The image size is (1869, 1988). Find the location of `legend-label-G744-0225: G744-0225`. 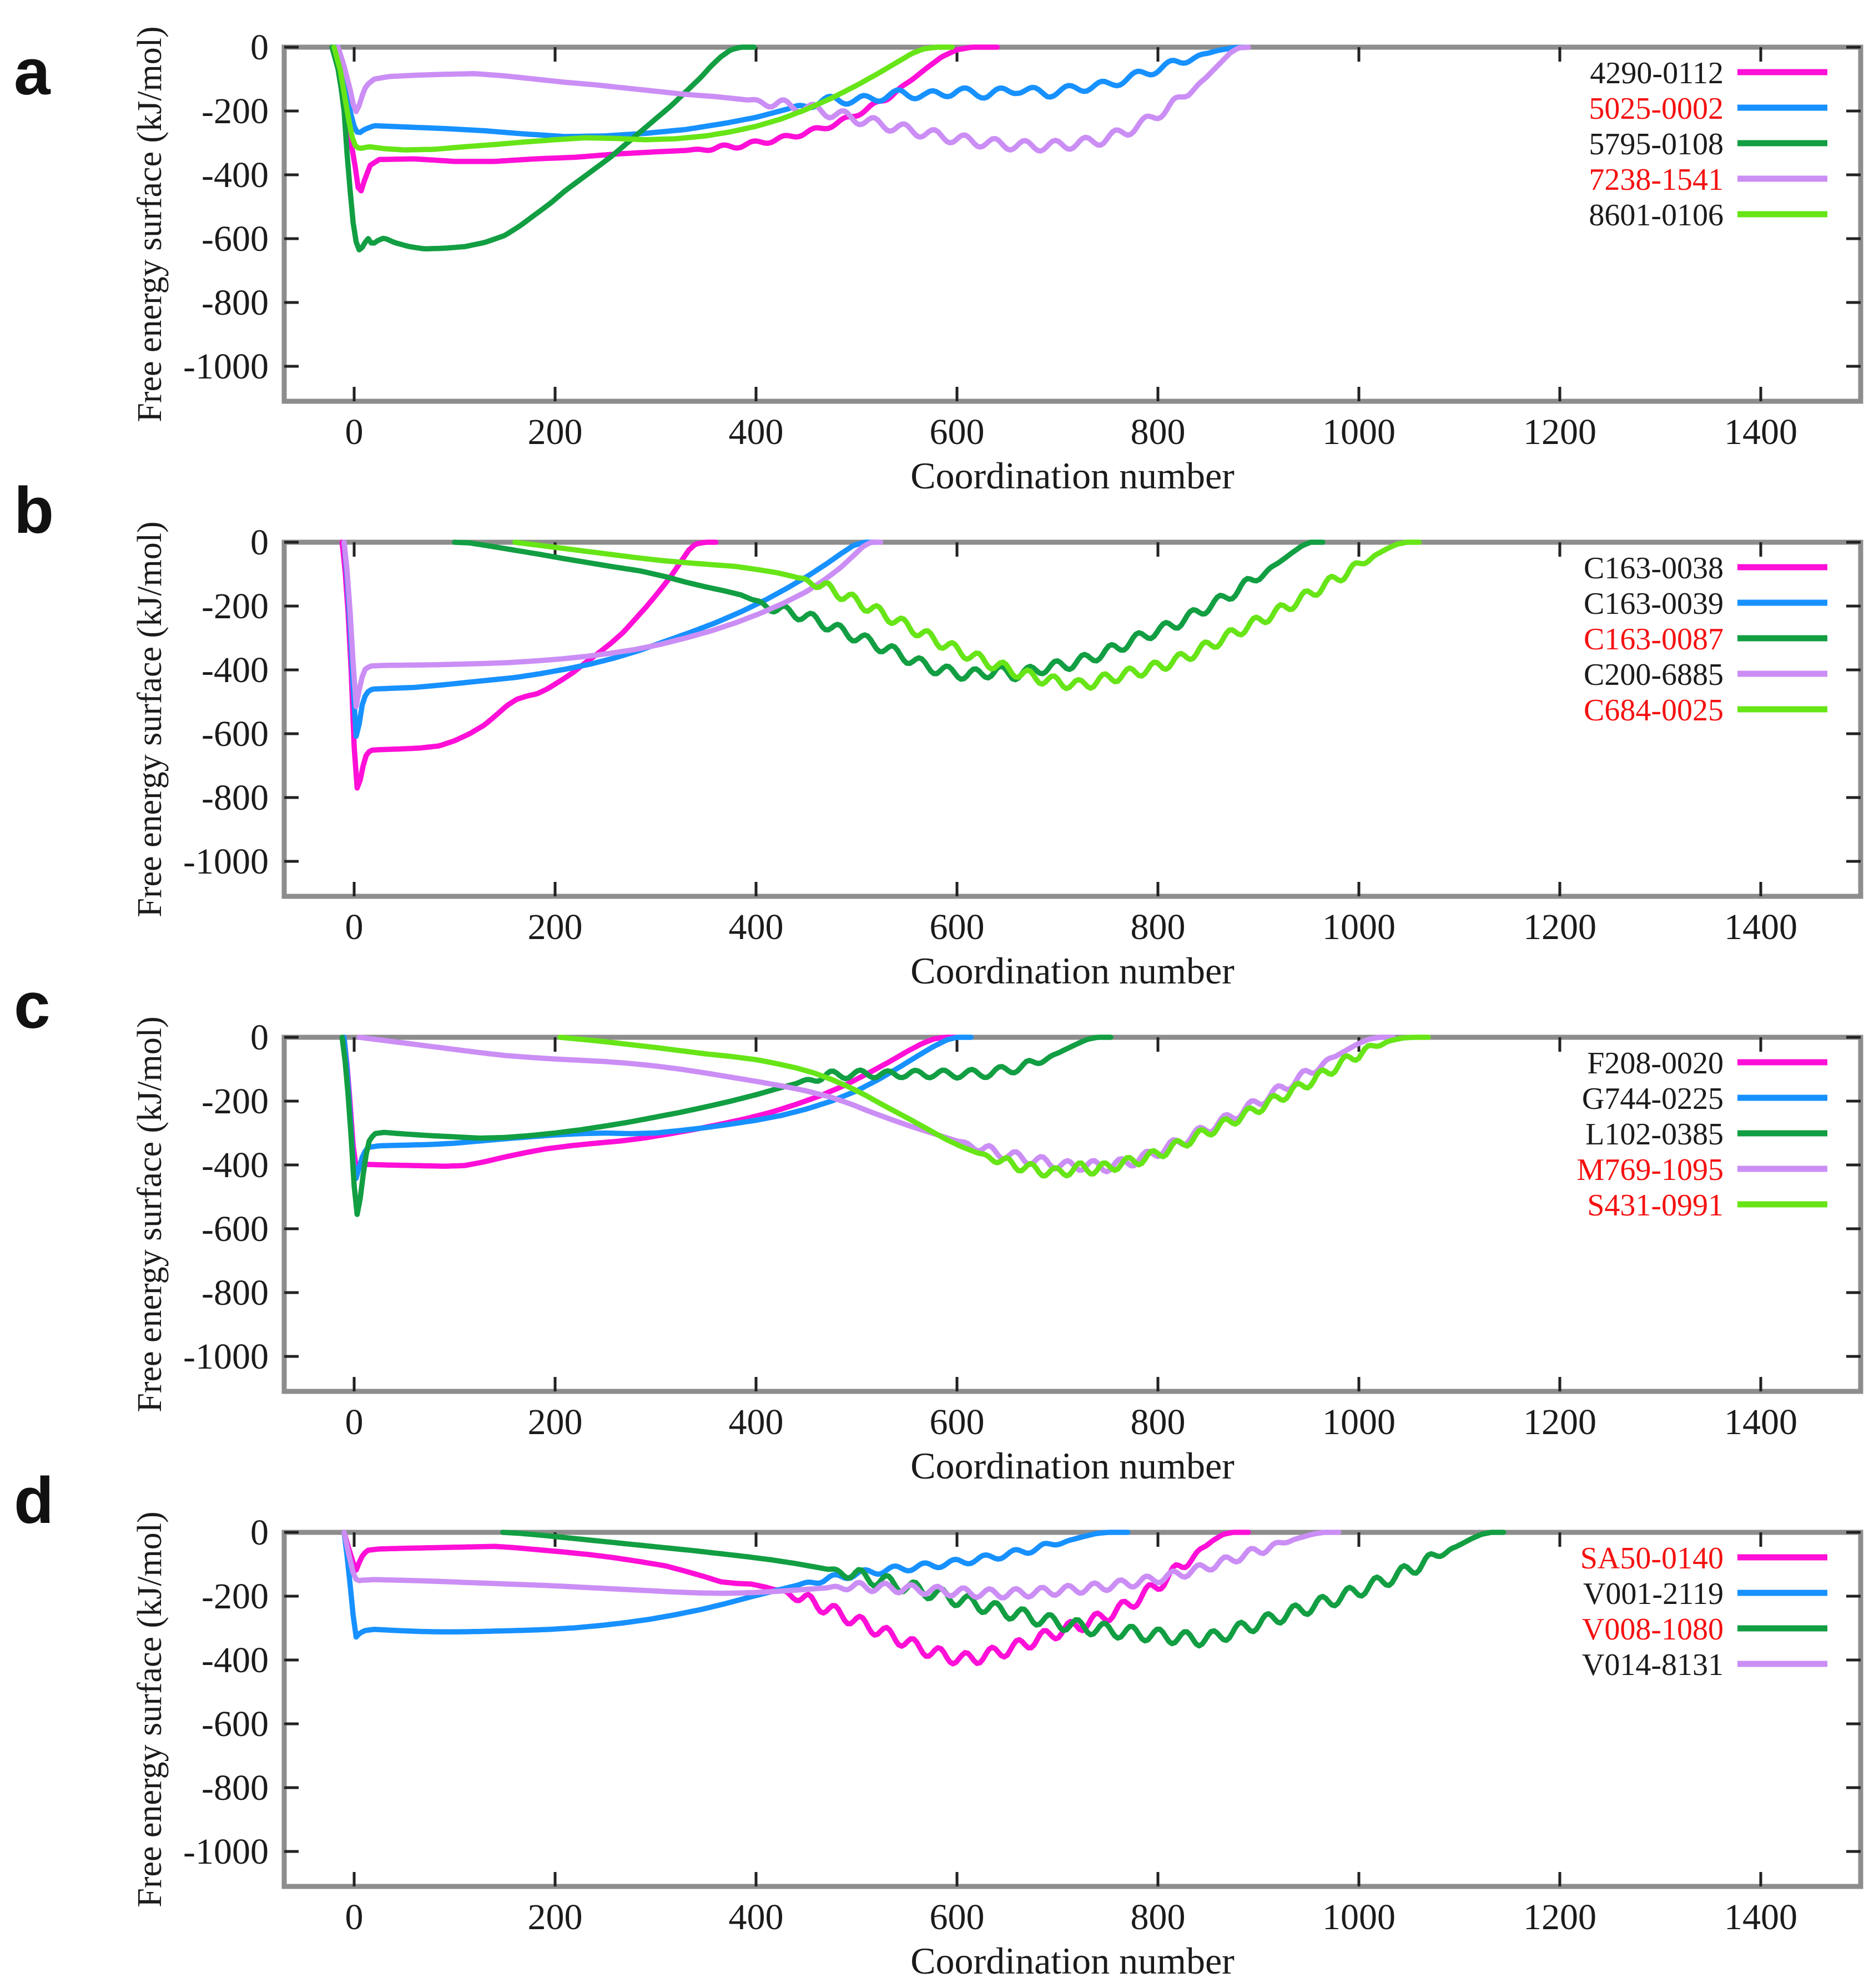

legend-label-G744-0225: G744-0225 is located at coordinates (1653, 1099).